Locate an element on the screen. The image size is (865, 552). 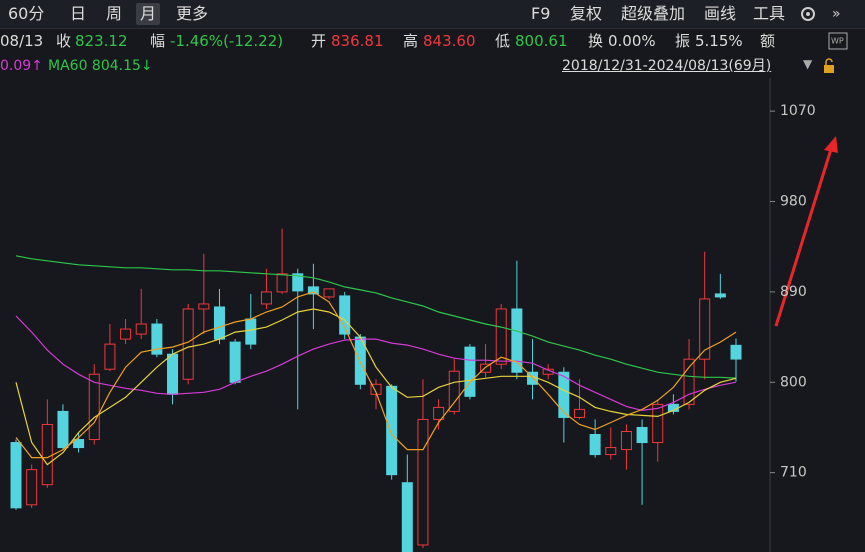
y-tick-label: 710 is located at coordinates (793, 473).